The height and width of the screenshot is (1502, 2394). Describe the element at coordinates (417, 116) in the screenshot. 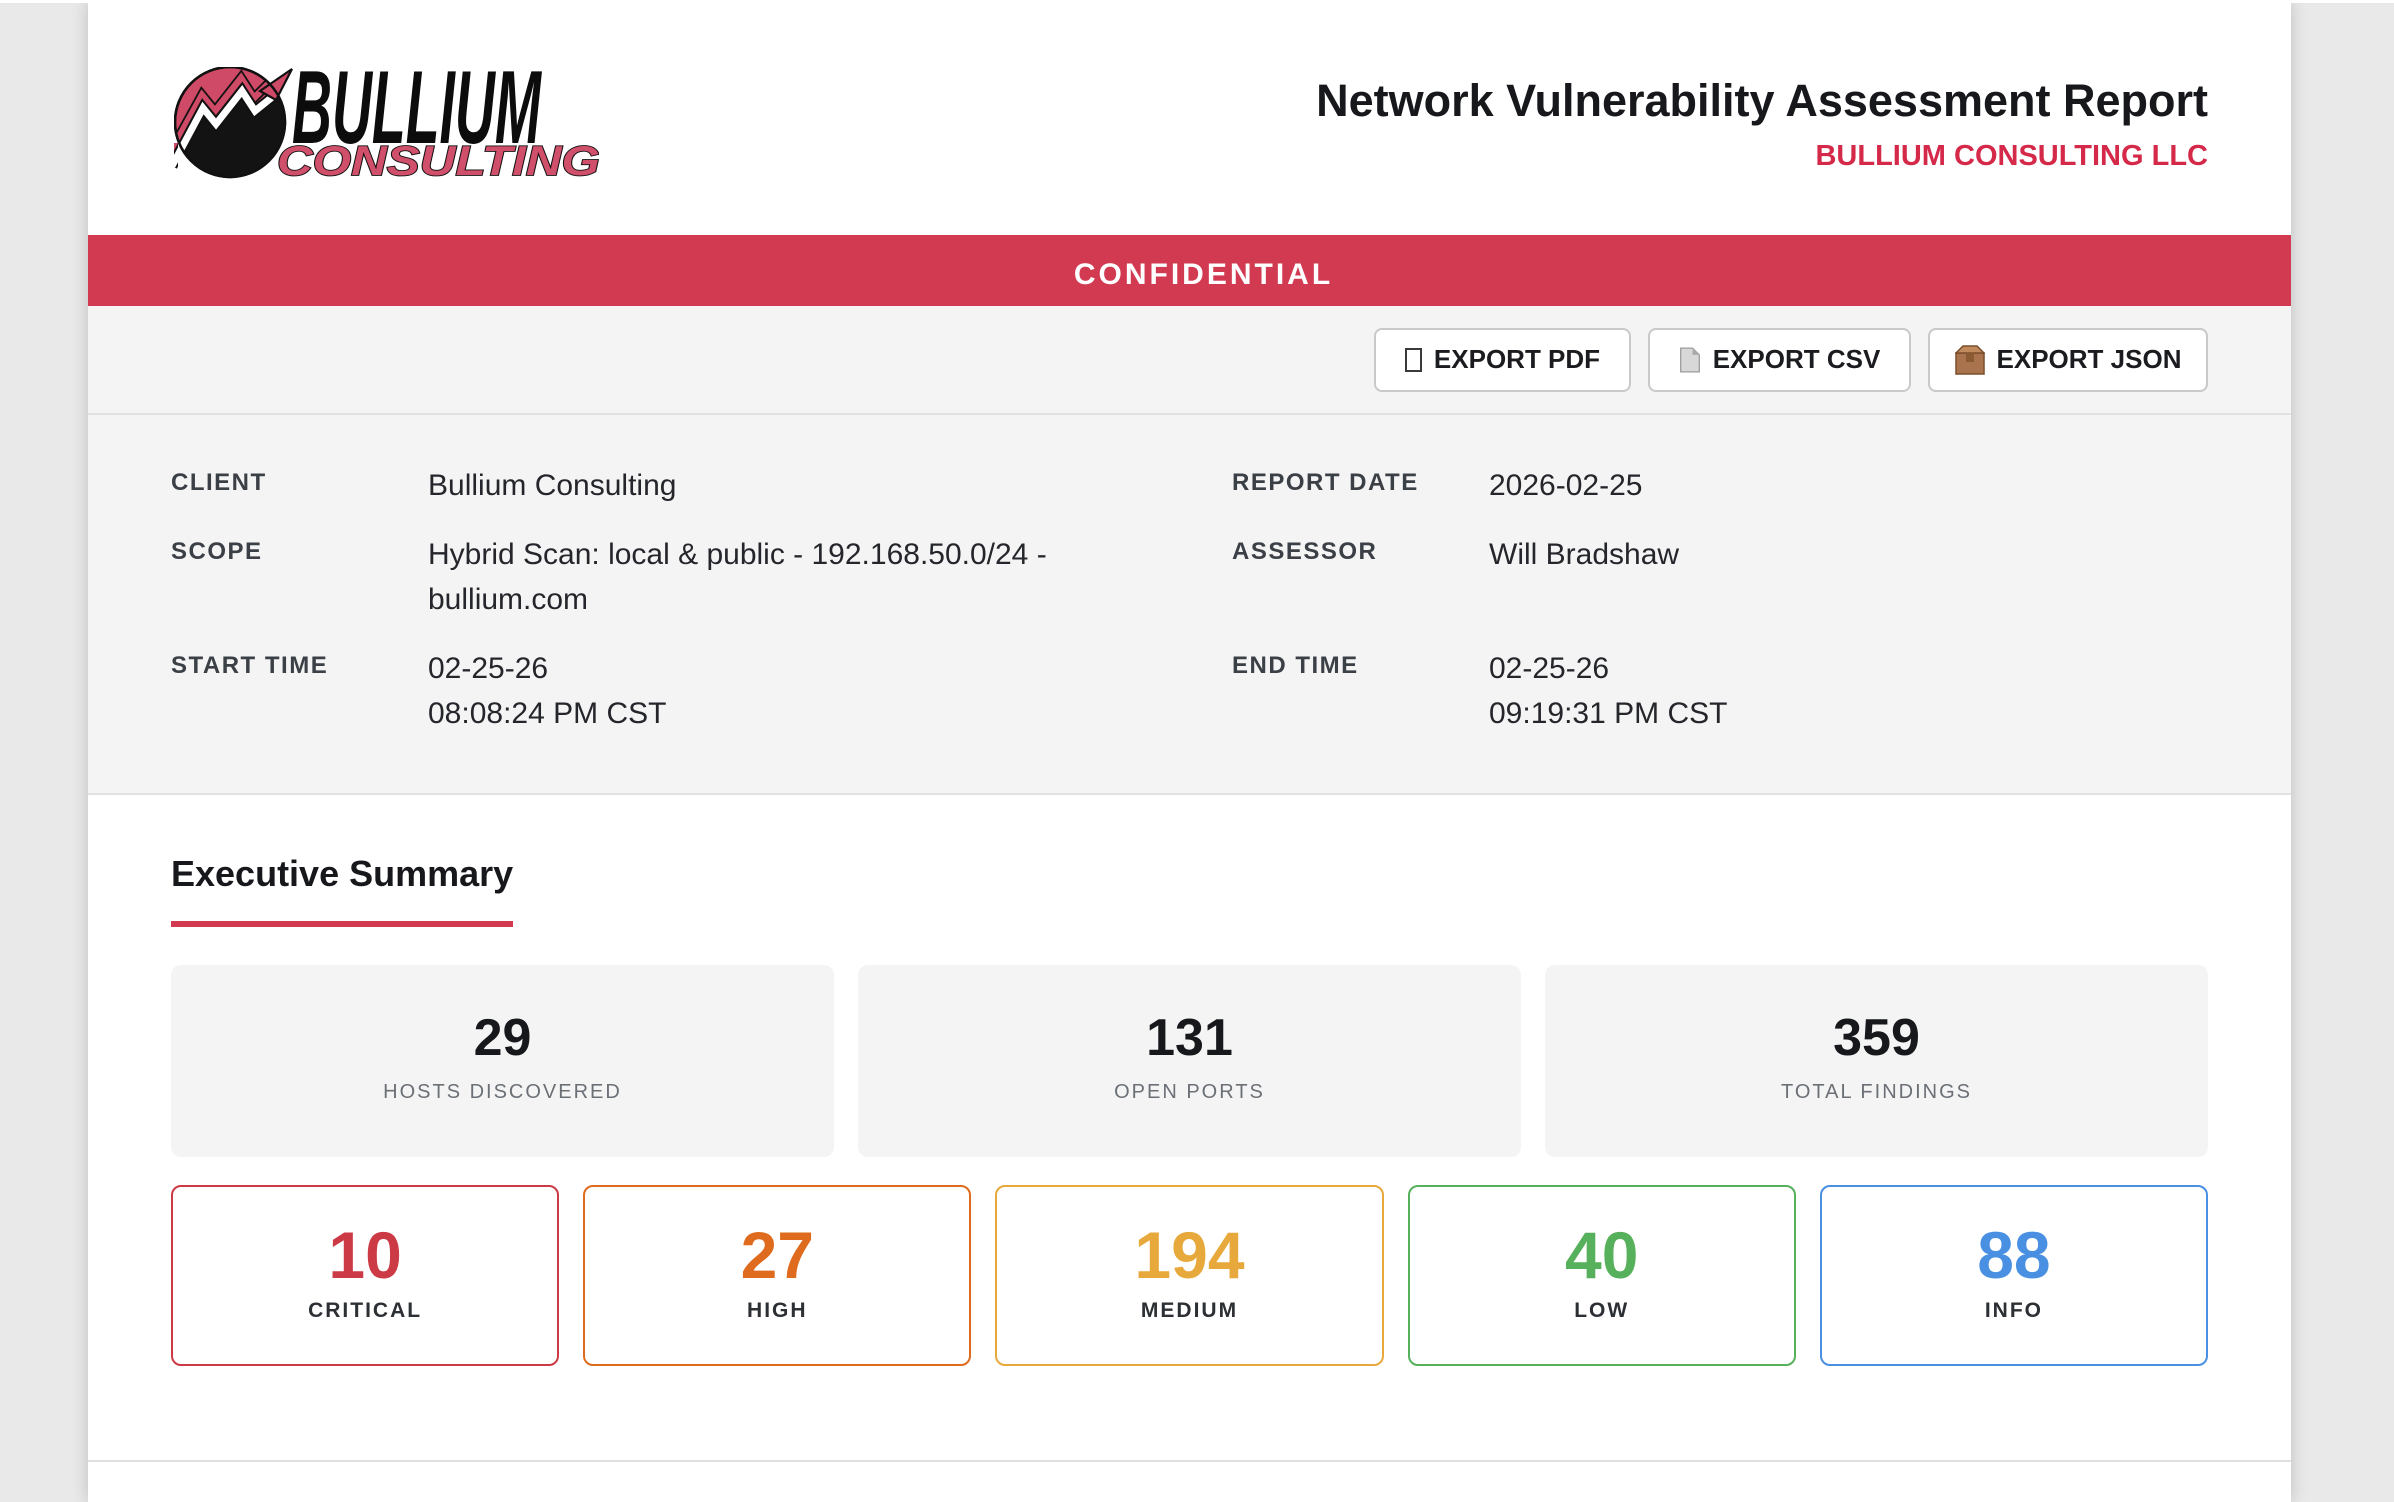

I see `svg-text: BULLIUM` at that location.